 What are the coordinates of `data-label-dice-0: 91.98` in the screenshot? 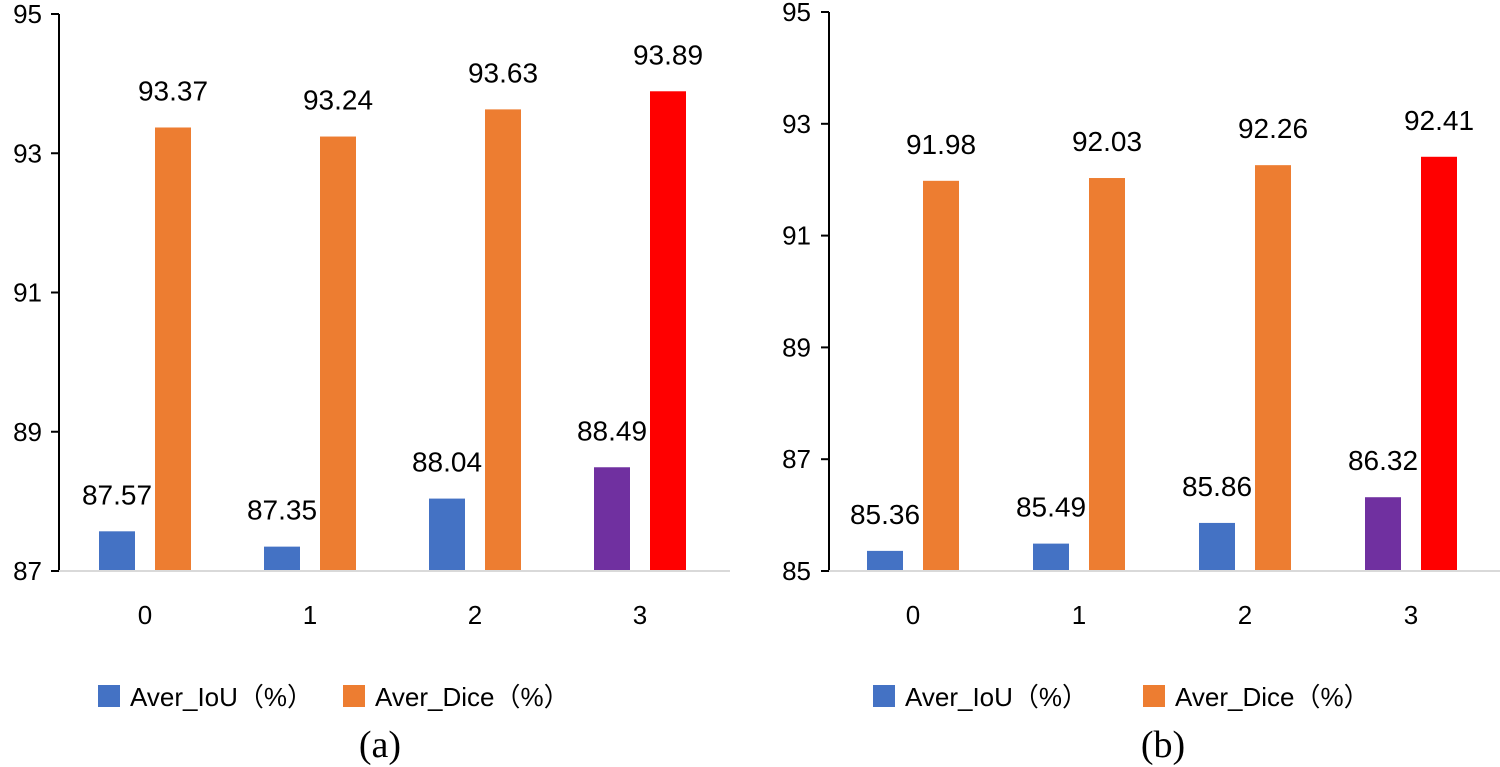 It's located at (941, 144).